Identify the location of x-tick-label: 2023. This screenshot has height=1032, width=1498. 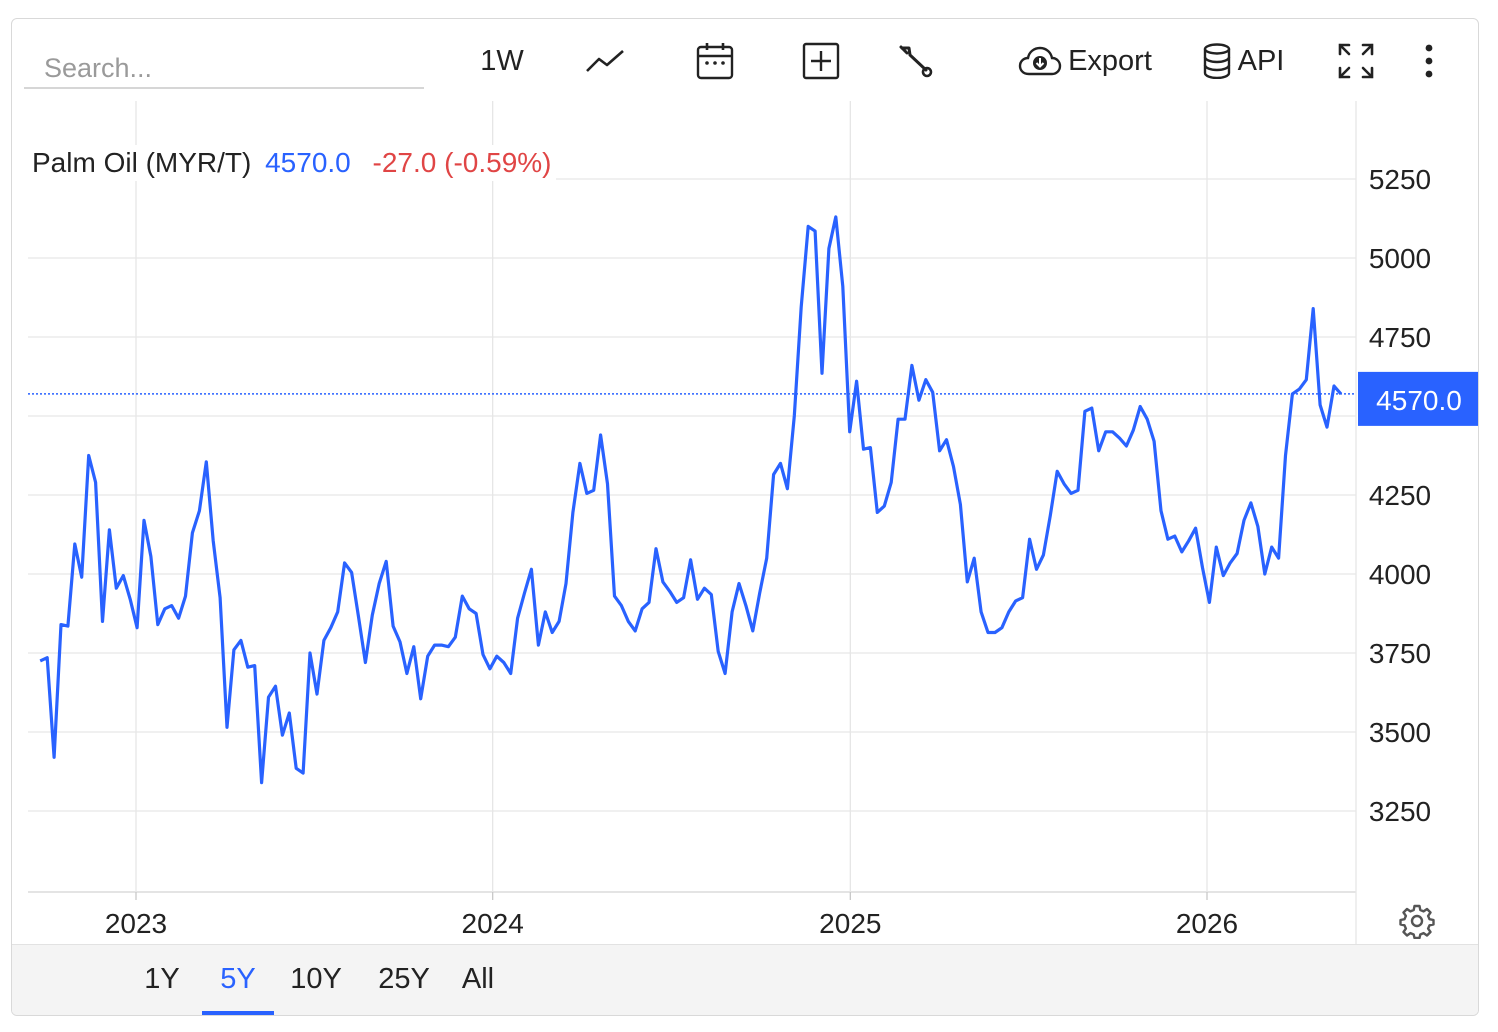
(136, 923).